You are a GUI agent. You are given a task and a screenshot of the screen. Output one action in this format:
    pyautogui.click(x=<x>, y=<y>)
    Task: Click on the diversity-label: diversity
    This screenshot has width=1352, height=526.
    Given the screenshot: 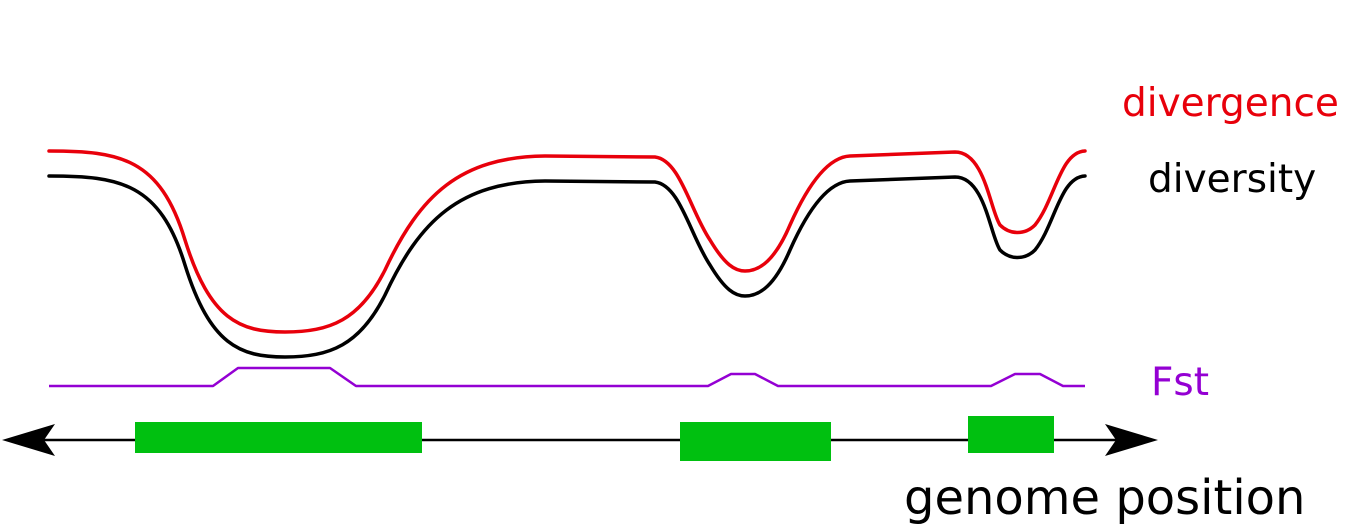 What is the action you would take?
    pyautogui.click(x=1232, y=179)
    